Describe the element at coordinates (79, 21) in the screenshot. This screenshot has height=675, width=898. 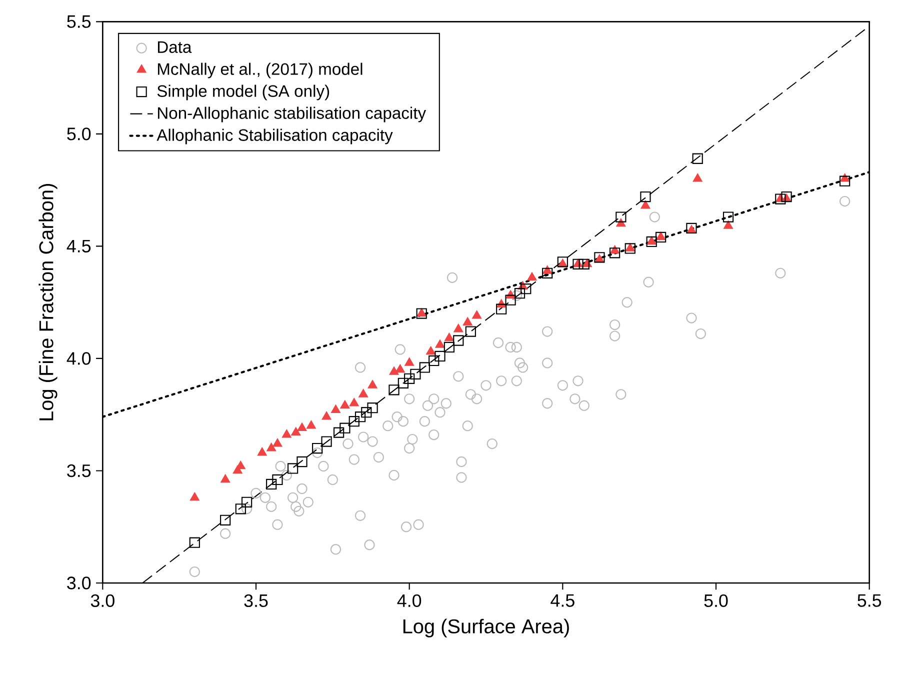
I see `y-tick-label: 5.5` at that location.